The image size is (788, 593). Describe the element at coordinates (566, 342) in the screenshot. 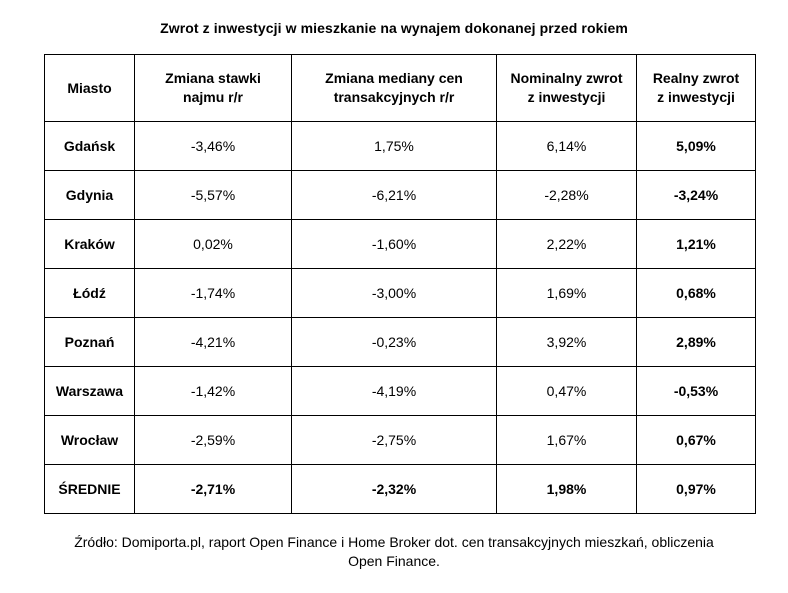

I see `cell-nominal-return: 3,92%` at that location.